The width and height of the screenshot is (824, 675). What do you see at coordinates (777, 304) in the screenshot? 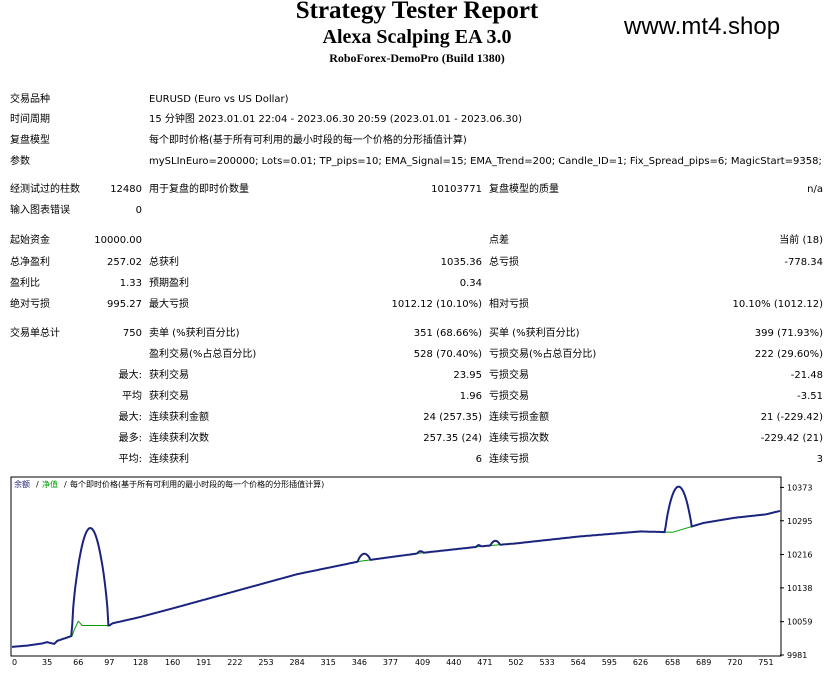
I see `relative-drawdown-value: 10.10% (1012.12)` at bounding box center [777, 304].